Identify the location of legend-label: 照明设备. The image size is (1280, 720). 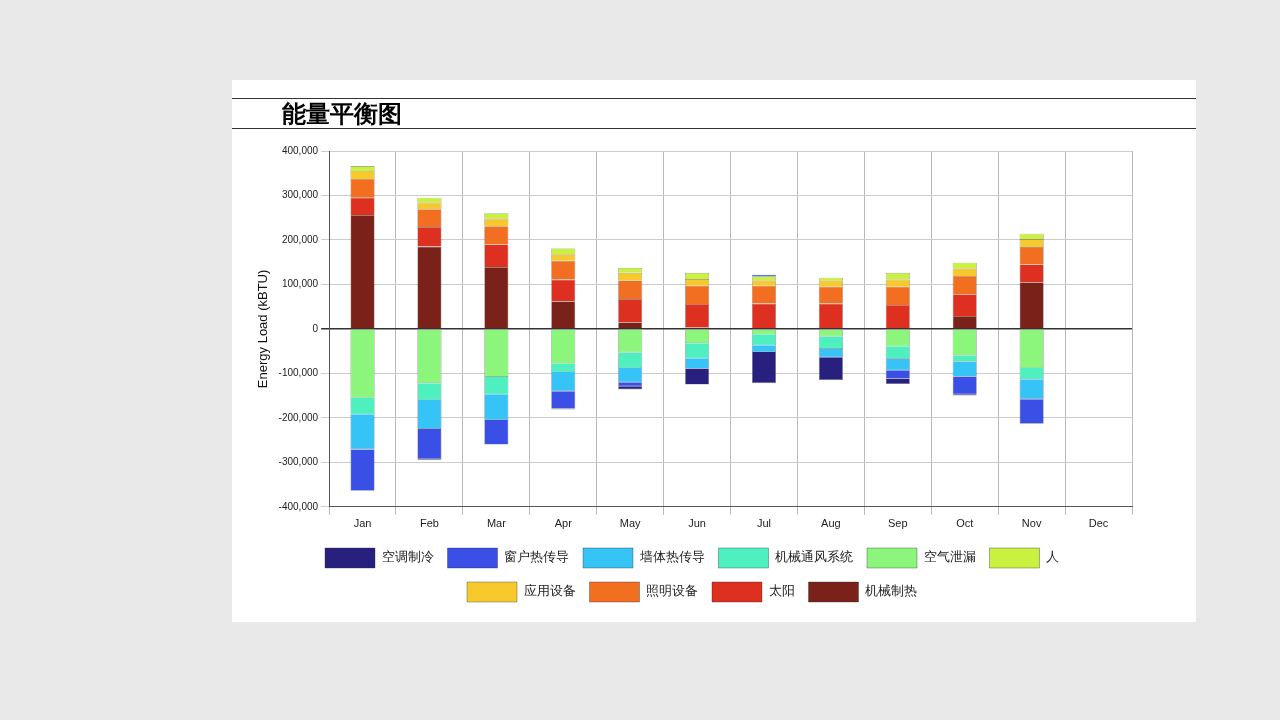
(672, 591).